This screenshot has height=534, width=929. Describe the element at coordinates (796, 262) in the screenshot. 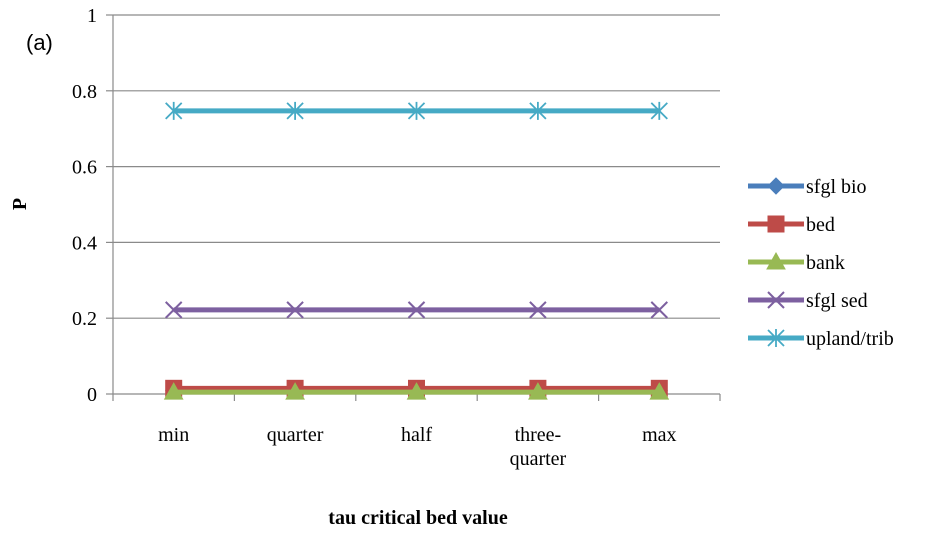

I see `legend-item: bank` at that location.